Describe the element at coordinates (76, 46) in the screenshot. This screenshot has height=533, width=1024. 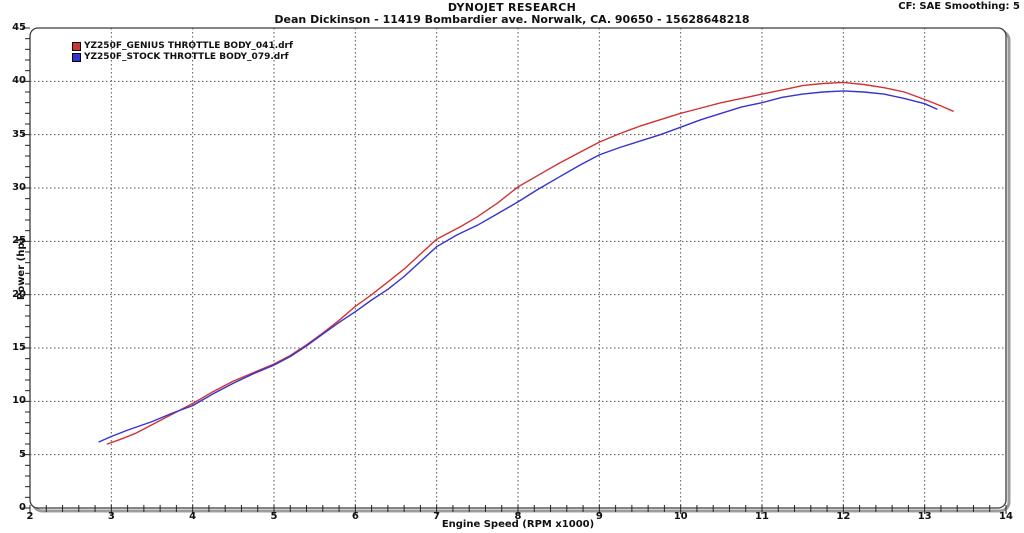
I see `legend-swatch-red` at that location.